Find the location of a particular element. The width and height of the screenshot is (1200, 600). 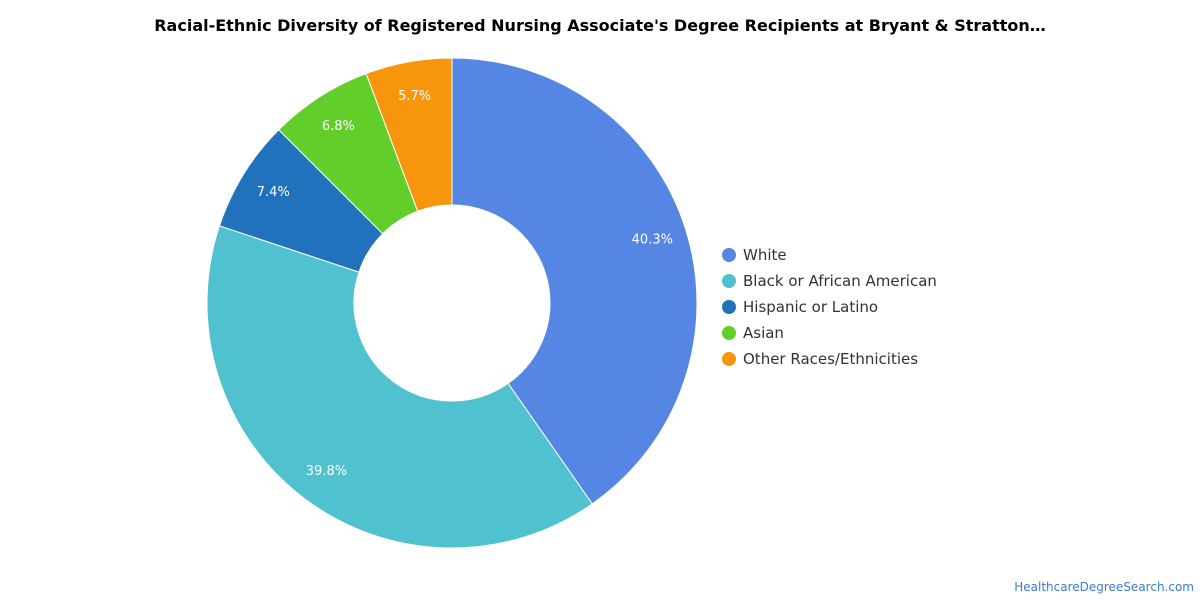

slice-value-label: 39.8% is located at coordinates (326, 471).